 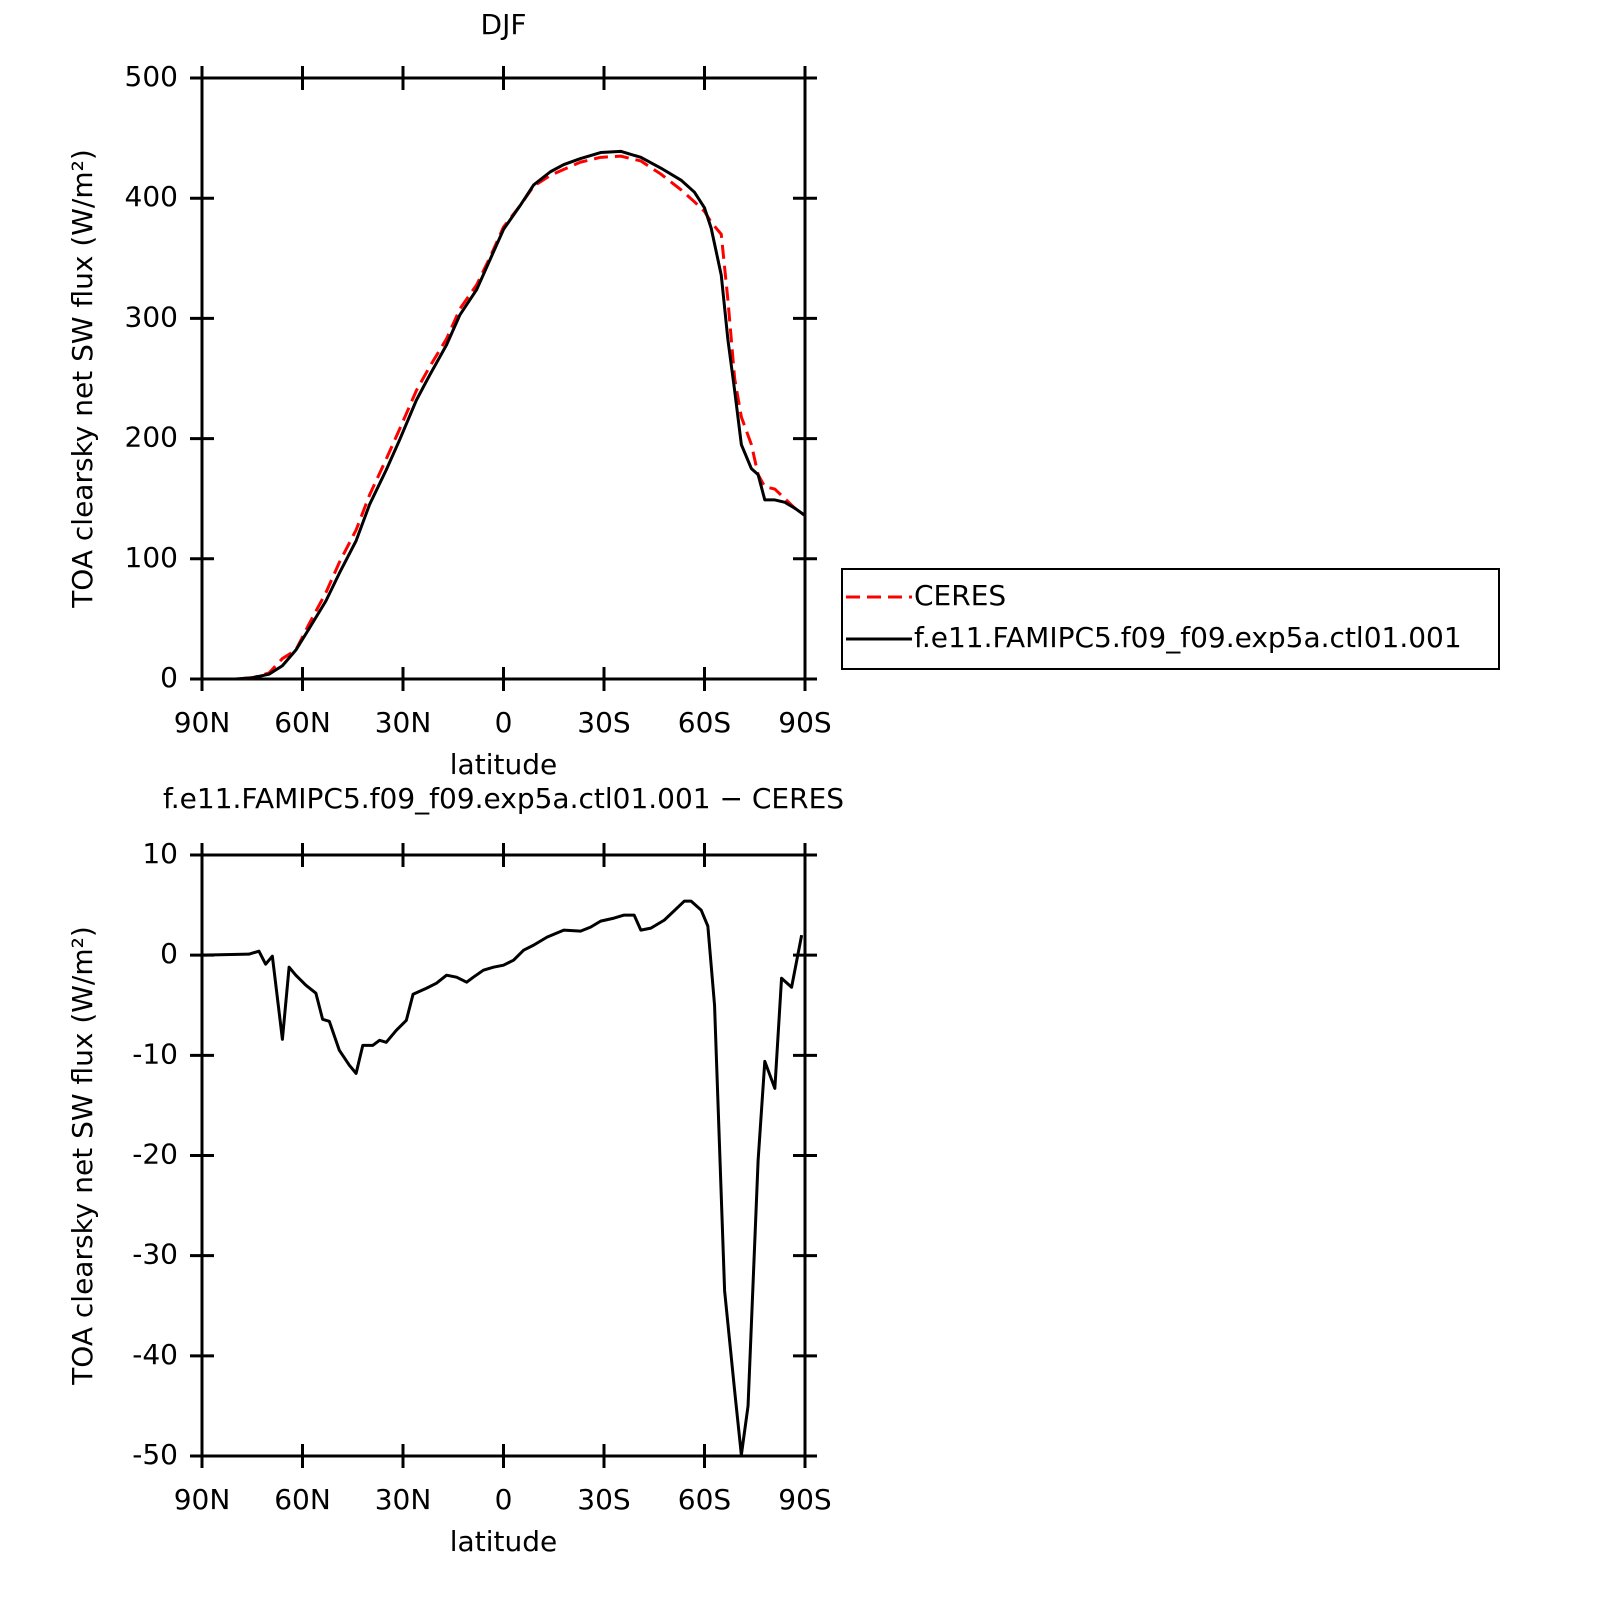 What do you see at coordinates (155, 1254) in the screenshot?
I see `y-tick-label: -30` at bounding box center [155, 1254].